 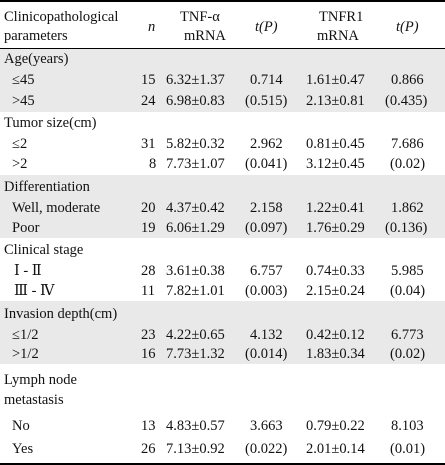 I want to click on row-tnf: 6.32±1.37, so click(x=195, y=80).